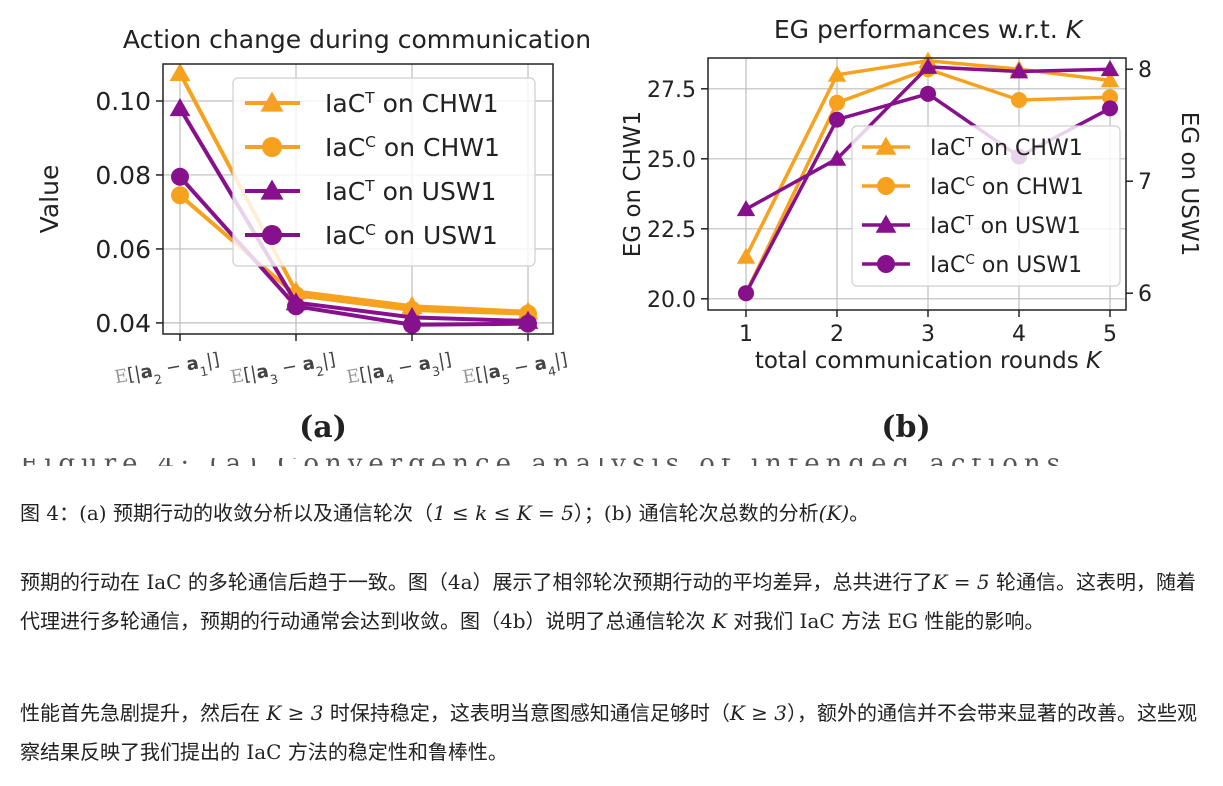 Image resolution: width=1223 pixels, height=786 pixels. What do you see at coordinates (671, 230) in the screenshot?
I see `y-tick-label: 22.5` at bounding box center [671, 230].